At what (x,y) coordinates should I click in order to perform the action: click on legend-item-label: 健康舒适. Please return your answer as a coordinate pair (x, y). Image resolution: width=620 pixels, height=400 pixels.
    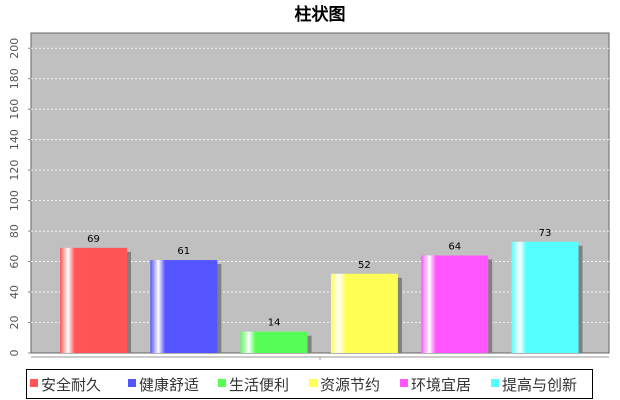
    Looking at the image, I should click on (169, 385).